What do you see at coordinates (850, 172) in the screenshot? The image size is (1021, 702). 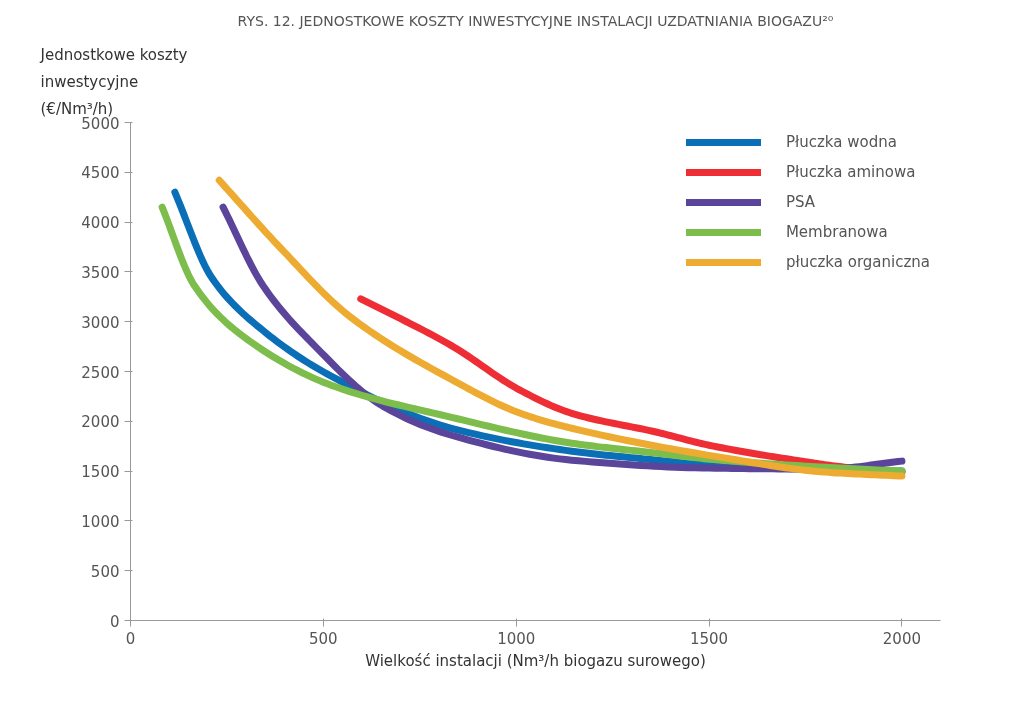 I see `legend-label: Płuczka aminowa` at bounding box center [850, 172].